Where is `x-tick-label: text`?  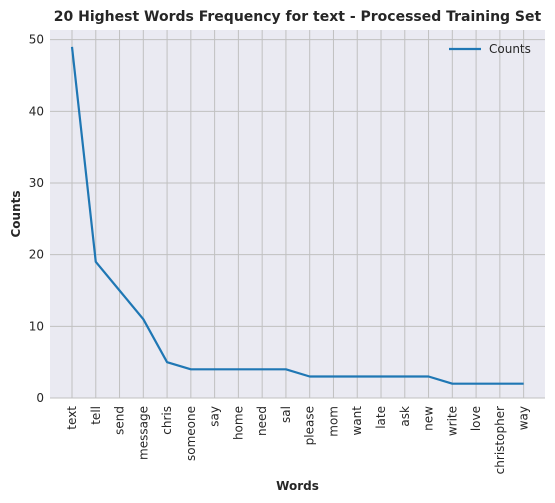
x-tick-label: text is located at coordinates (72, 418).